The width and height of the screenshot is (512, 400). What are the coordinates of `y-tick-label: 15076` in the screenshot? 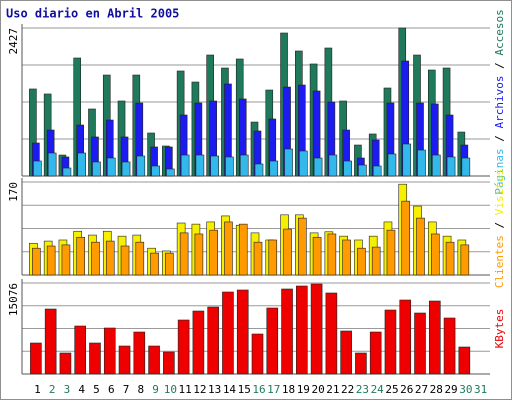 It's located at (13, 299).